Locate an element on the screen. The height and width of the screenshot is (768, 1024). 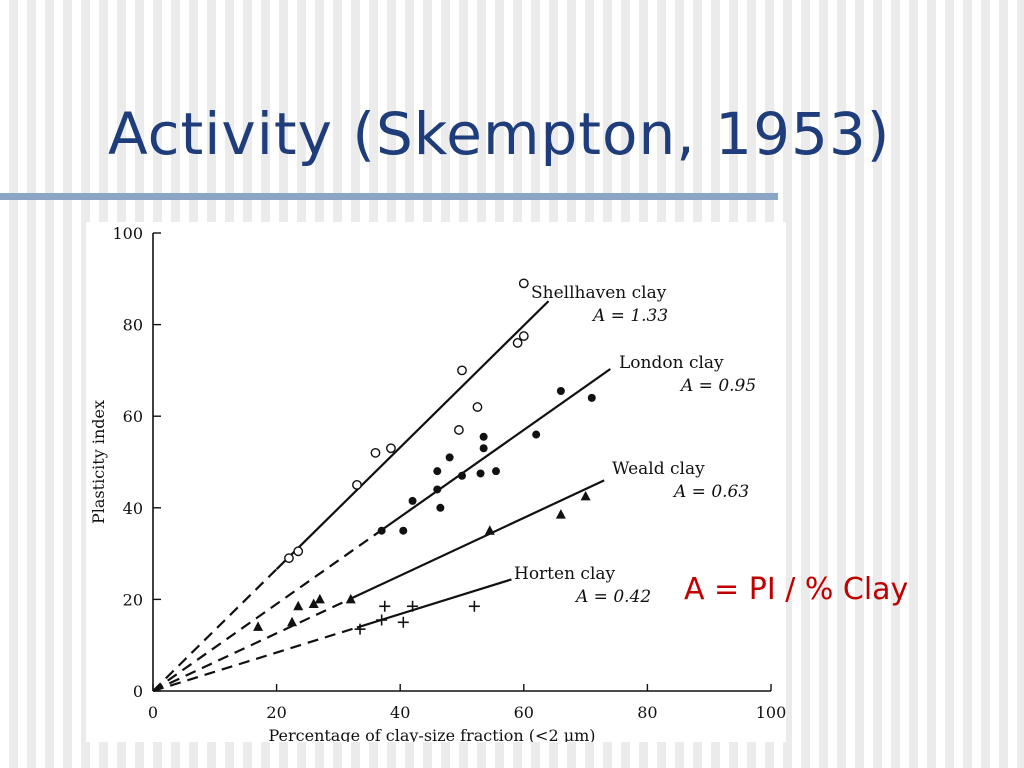
x-tick-label: 20 is located at coordinates (276, 712).